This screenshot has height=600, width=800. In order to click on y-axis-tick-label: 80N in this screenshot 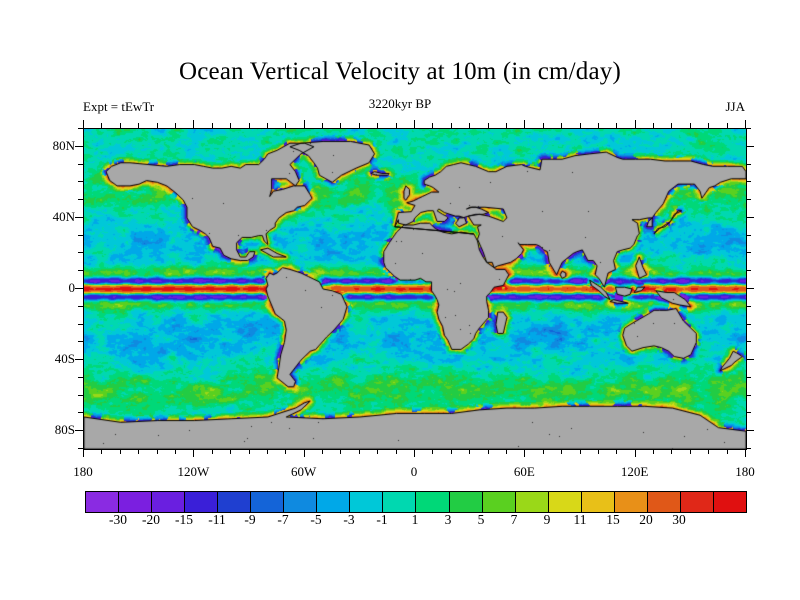, I will do `click(63, 145)`.